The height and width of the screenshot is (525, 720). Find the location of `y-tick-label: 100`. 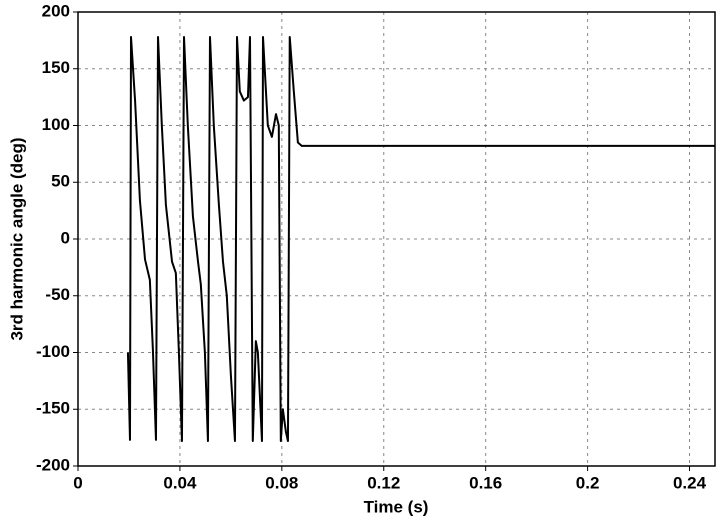

y-tick-label: 100 is located at coordinates (56, 124).